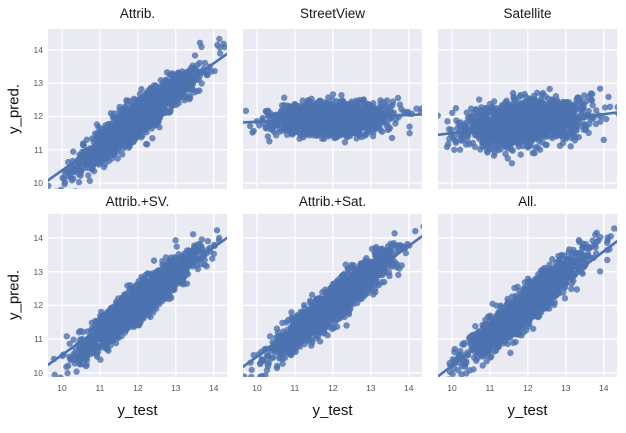 The height and width of the screenshot is (433, 626). What do you see at coordinates (332, 201) in the screenshot?
I see `panel-title-attrib-sat: Attrib.+Sat.` at bounding box center [332, 201].